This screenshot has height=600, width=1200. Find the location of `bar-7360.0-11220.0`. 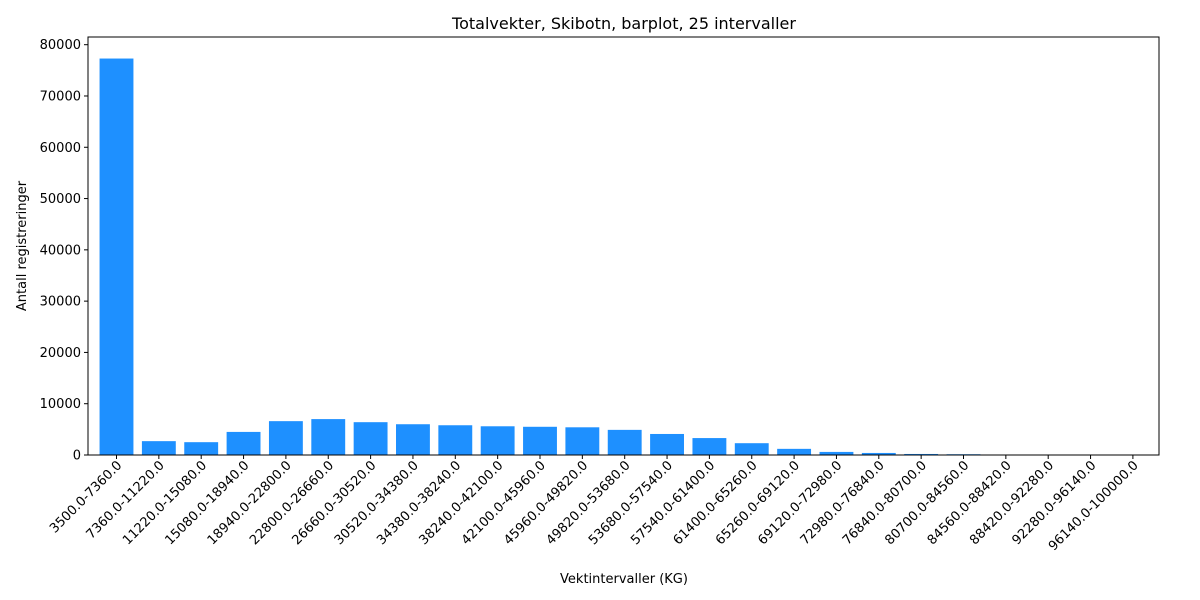

bar-7360.0-11220.0 is located at coordinates (158, 448).